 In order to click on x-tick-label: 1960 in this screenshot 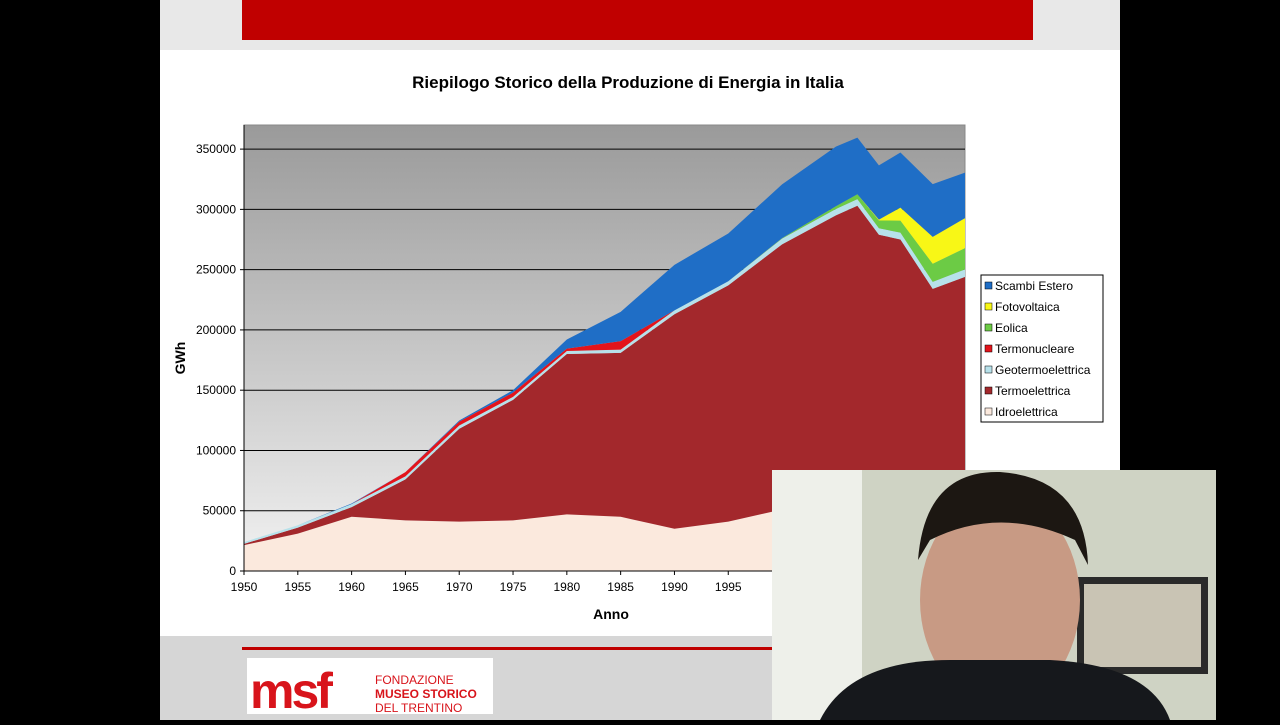, I will do `click(351, 587)`.